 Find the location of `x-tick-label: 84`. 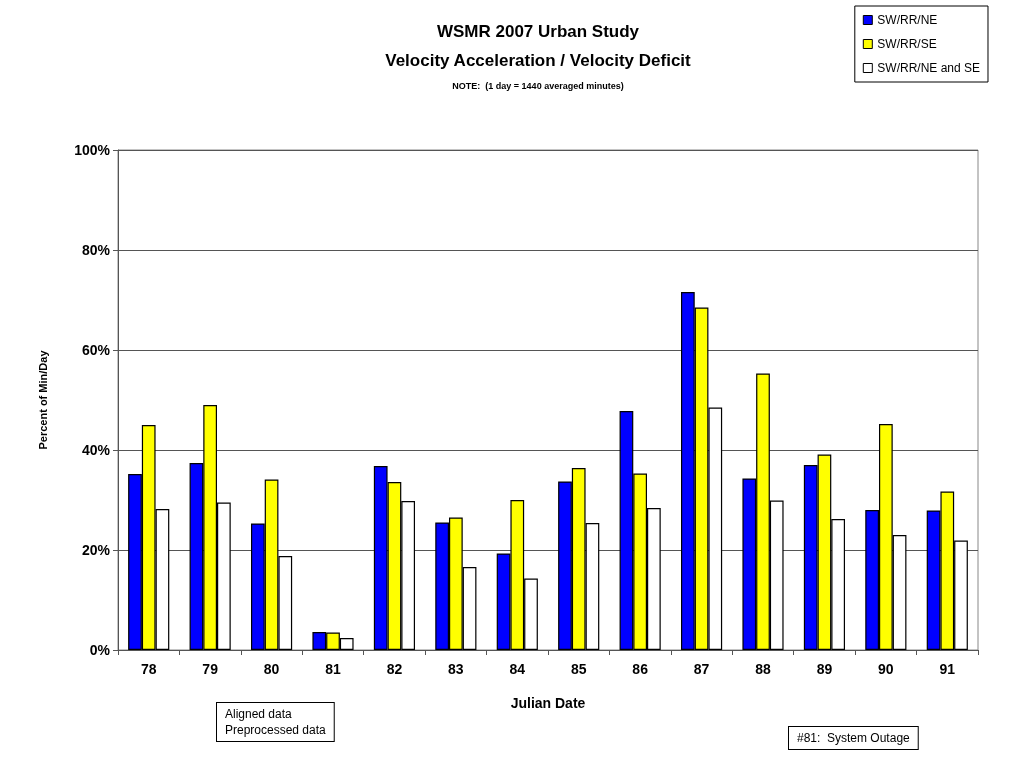

x-tick-label: 84 is located at coordinates (517, 669).